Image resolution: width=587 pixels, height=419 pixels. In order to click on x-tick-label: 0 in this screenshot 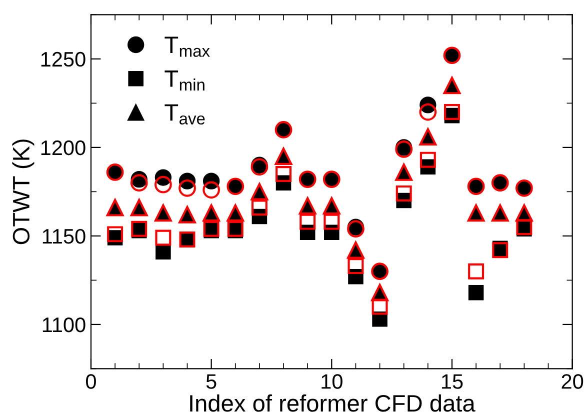, I will do `click(91, 381)`.